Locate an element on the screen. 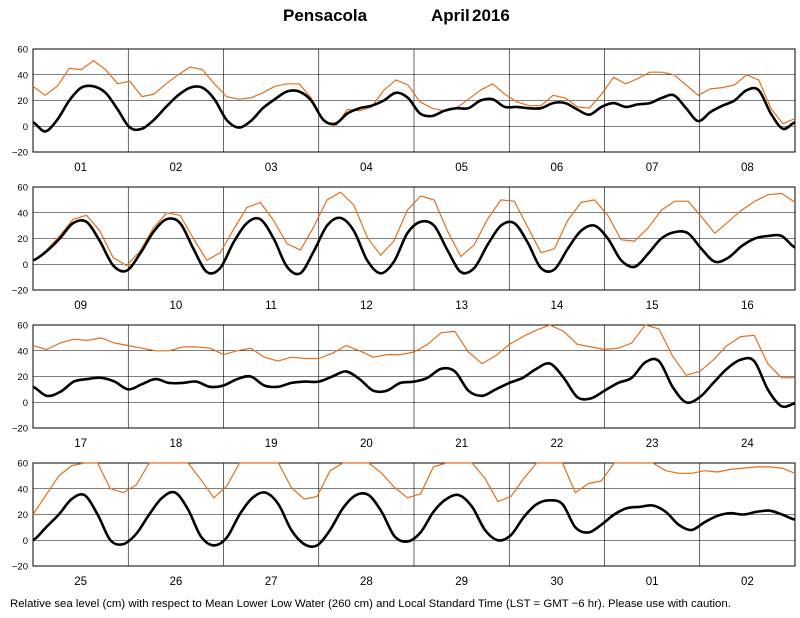  day-label: 24 is located at coordinates (747, 444).